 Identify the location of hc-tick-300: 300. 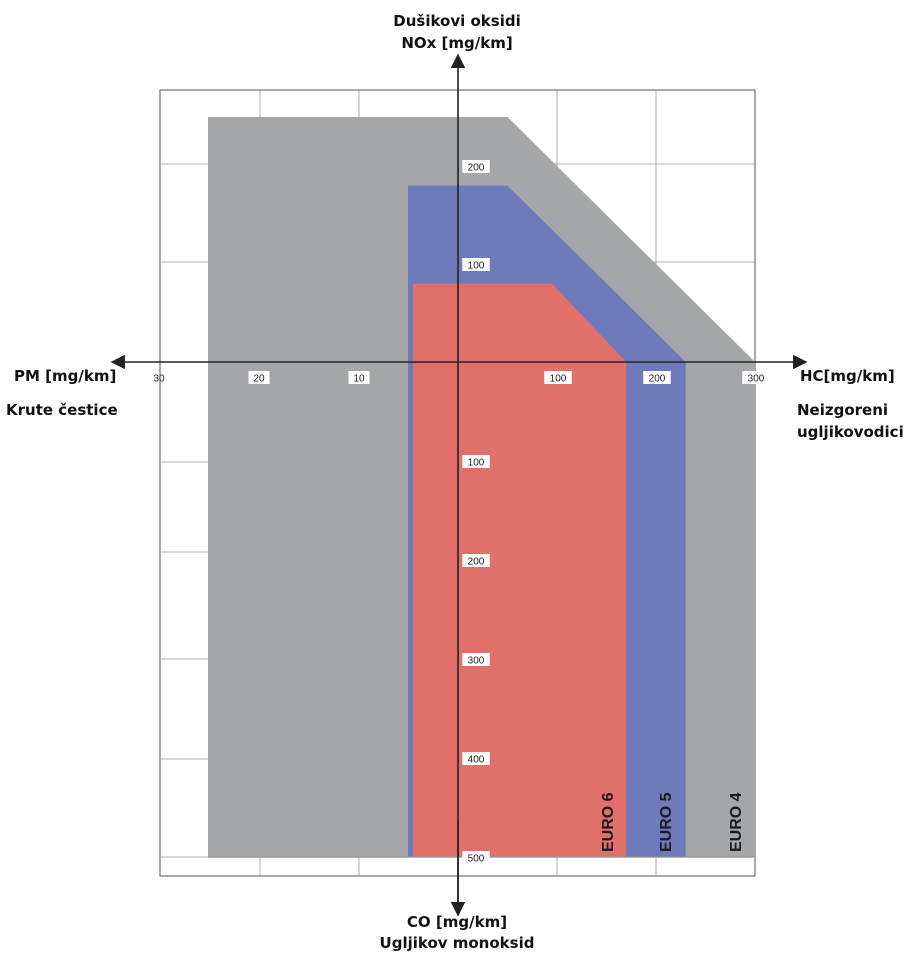
(756, 378).